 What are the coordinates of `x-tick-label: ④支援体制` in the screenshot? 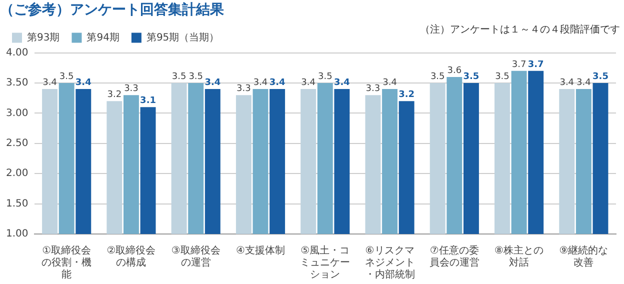 It's located at (260, 250).